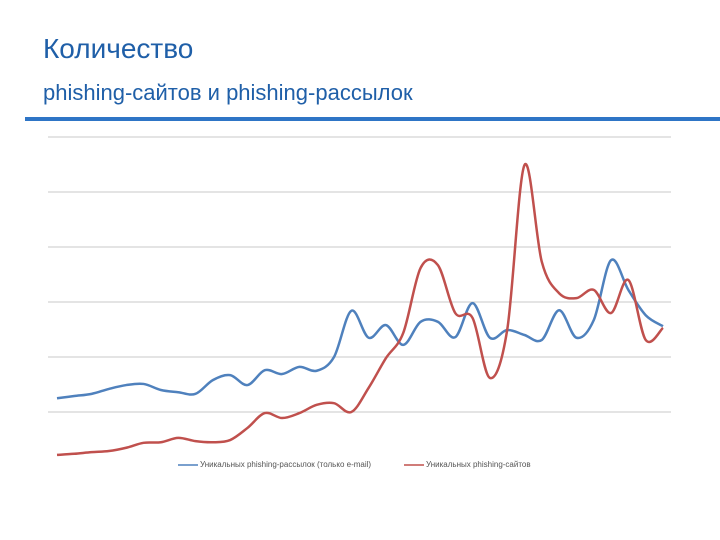  What do you see at coordinates (228, 92) in the screenshot?
I see `slide-subtitle: phishing-сайтов и phishing-рассылок` at bounding box center [228, 92].